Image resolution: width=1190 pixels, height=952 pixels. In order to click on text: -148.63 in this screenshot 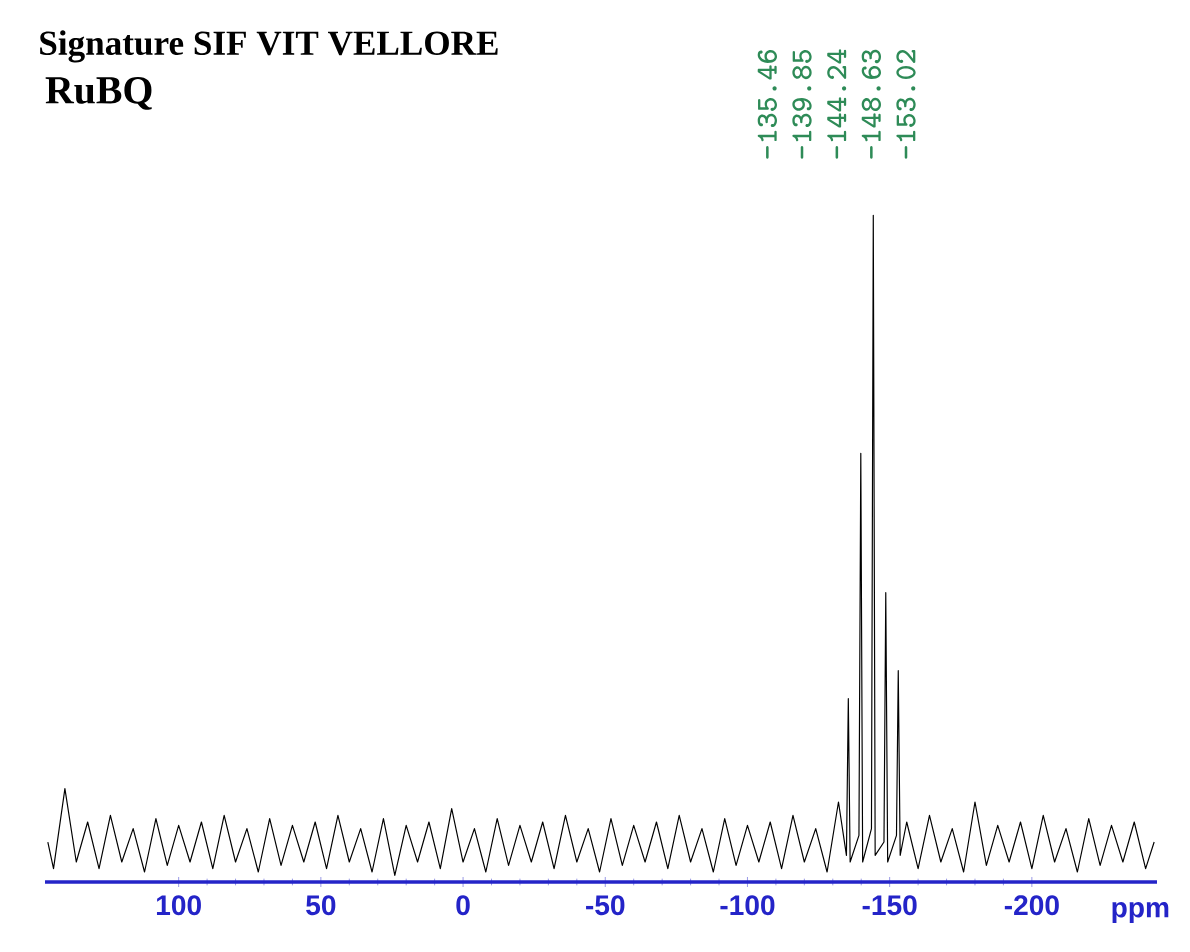, I will do `click(871, 104)`.